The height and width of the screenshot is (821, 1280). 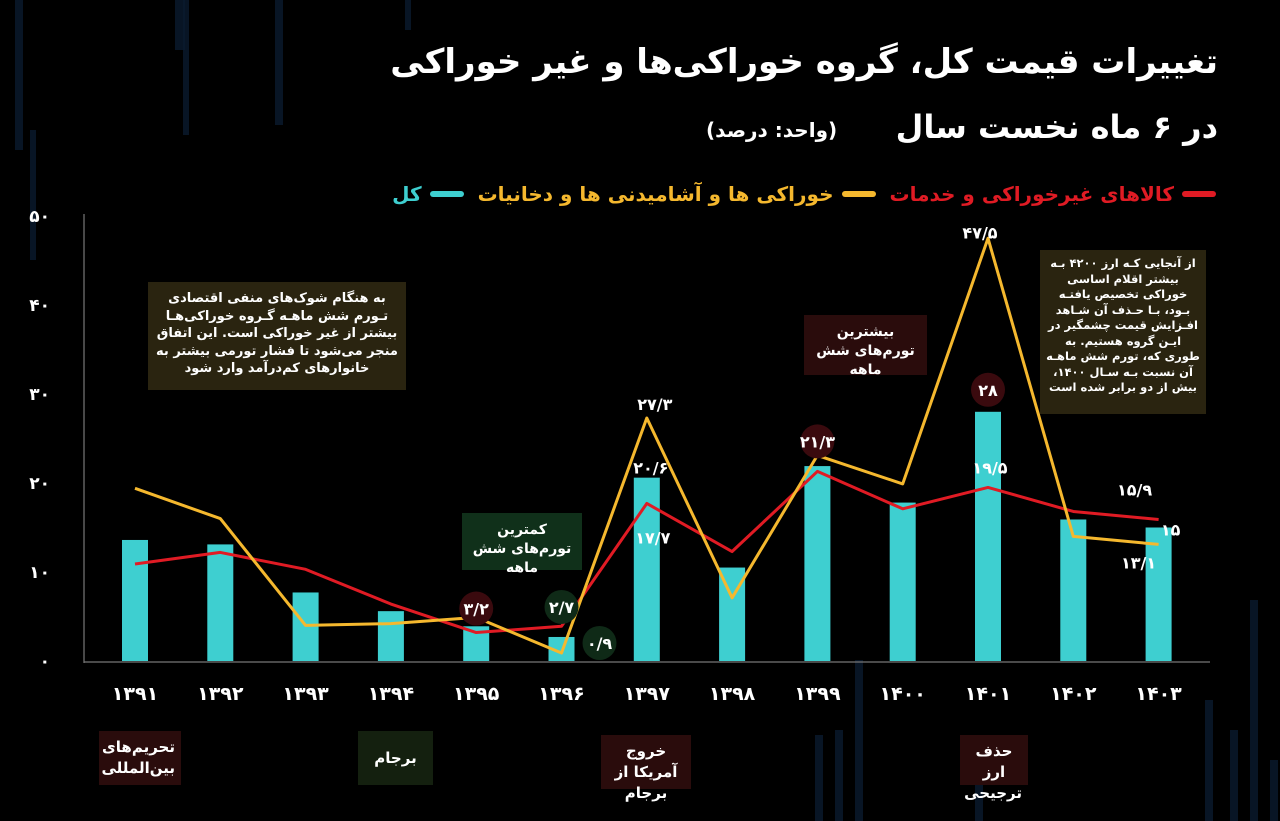 I want to click on legend-label-food: خوراکی ها و آشامیدنی ها و دخانیات, so click(x=655, y=194).